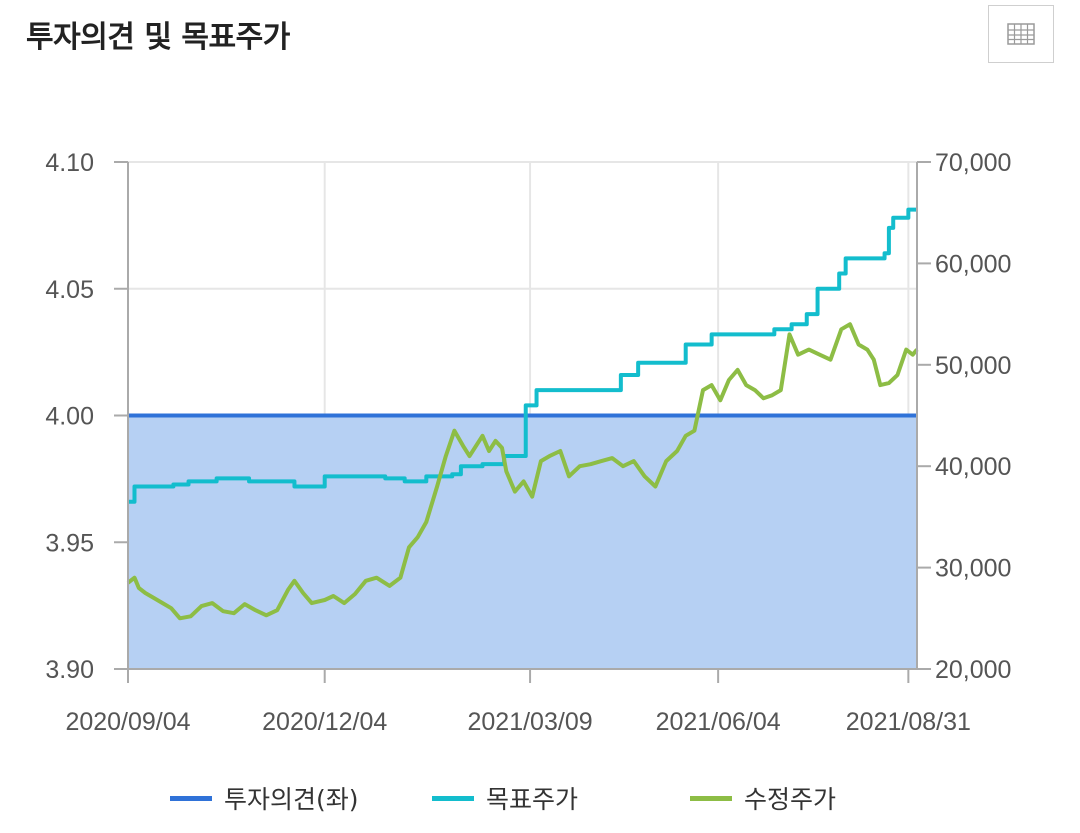 Image resolution: width=1080 pixels, height=833 pixels. I want to click on left-tick-label: 4.10, so click(69, 163).